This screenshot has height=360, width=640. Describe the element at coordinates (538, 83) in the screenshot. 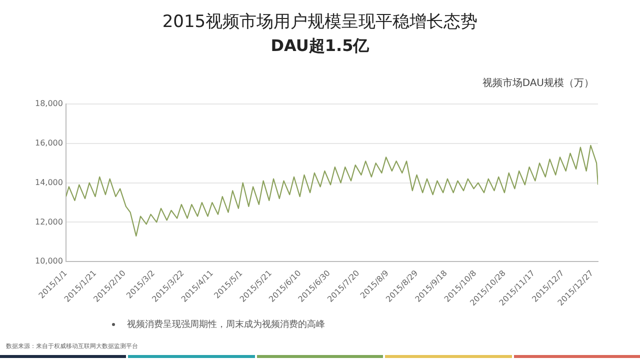

I see `y-axis-title: 视频市场DAU规模（万）` at that location.